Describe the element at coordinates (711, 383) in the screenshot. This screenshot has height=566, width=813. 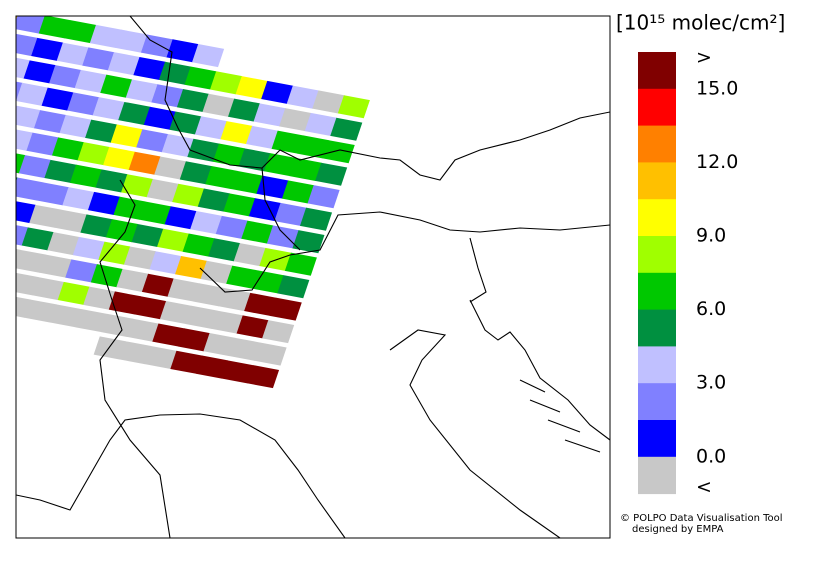
I see `legend-label: 3.0` at that location.